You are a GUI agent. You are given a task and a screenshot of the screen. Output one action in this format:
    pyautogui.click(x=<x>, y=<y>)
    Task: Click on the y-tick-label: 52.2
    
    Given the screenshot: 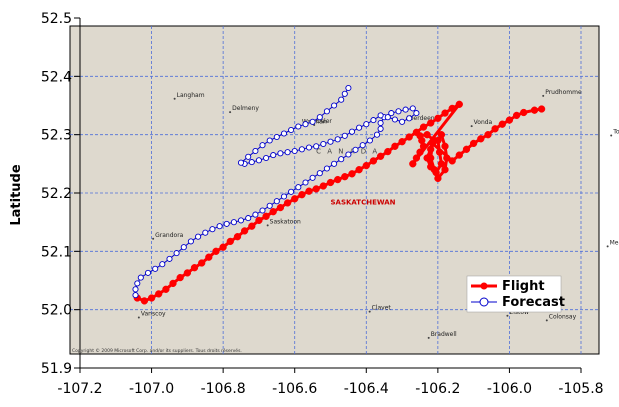 What is the action you would take?
    pyautogui.click(x=56, y=194)
    